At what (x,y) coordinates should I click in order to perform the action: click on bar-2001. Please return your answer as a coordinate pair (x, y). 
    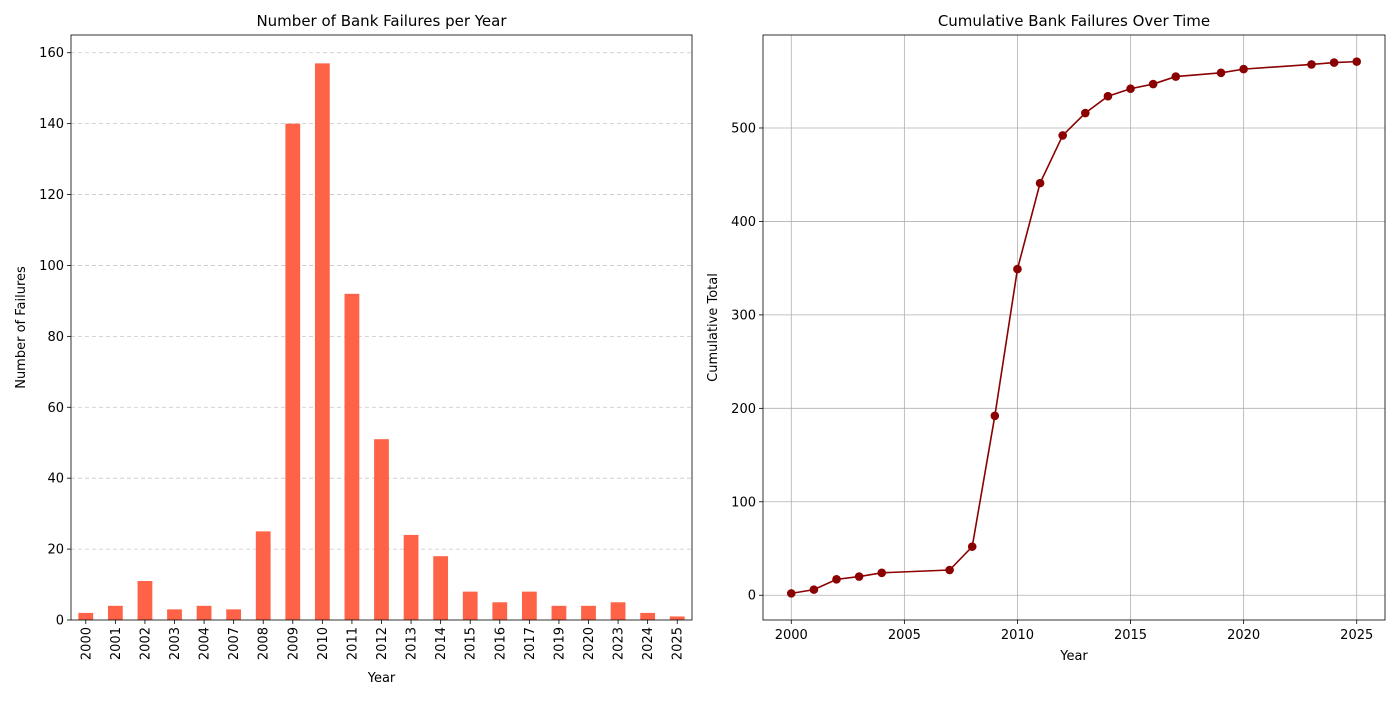
    Looking at the image, I should click on (115, 612).